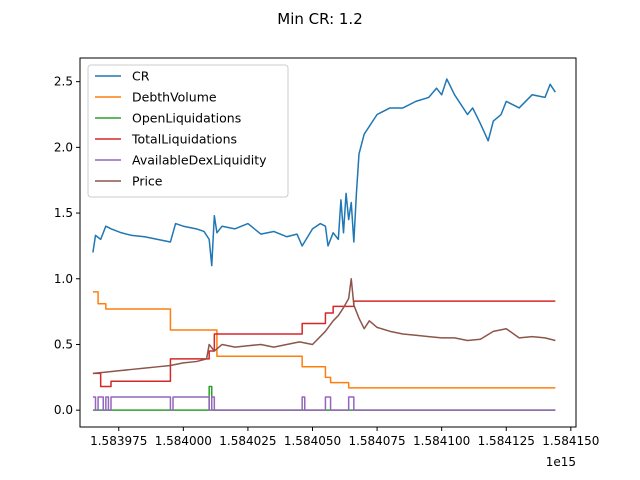  I want to click on legend-label: AvailableDexLiquidity, so click(199, 160).